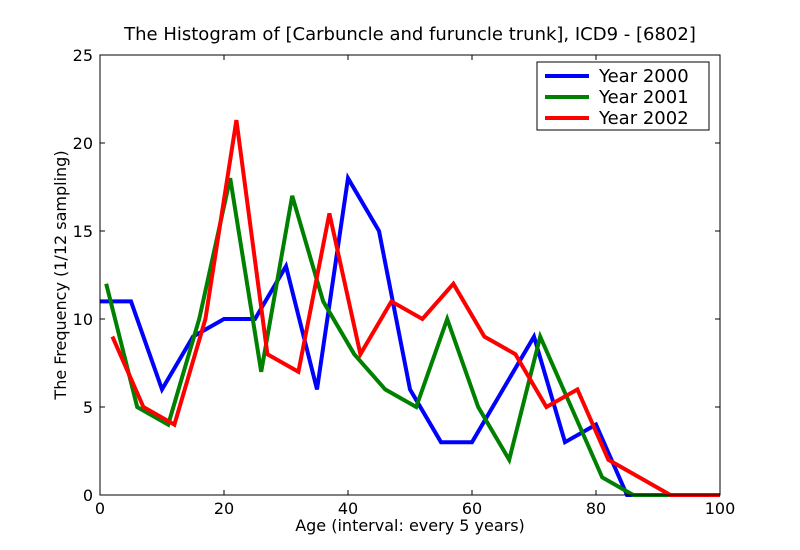  I want to click on y-tick-label: 20, so click(83, 143).